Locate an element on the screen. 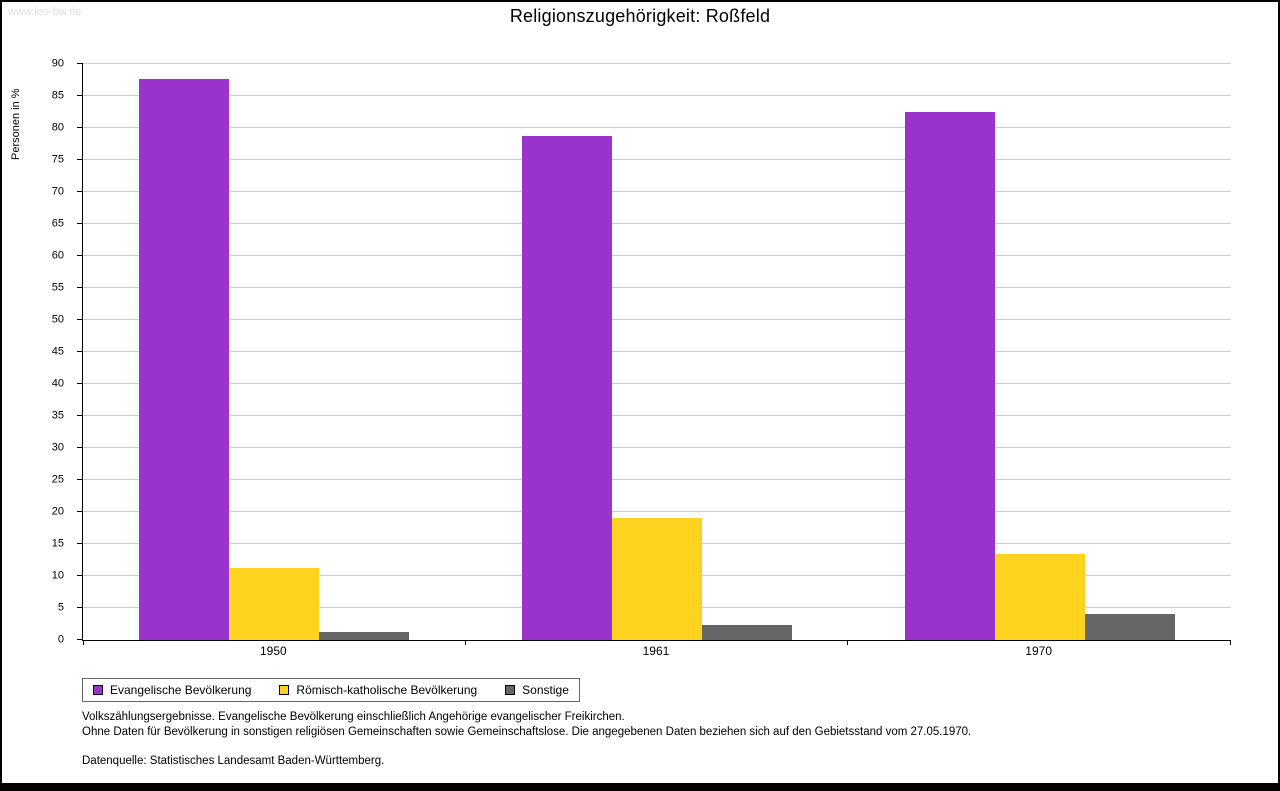 The image size is (1280, 791). chart-title: Religionszugehörigkeit: Roßfeld is located at coordinates (640, 16).